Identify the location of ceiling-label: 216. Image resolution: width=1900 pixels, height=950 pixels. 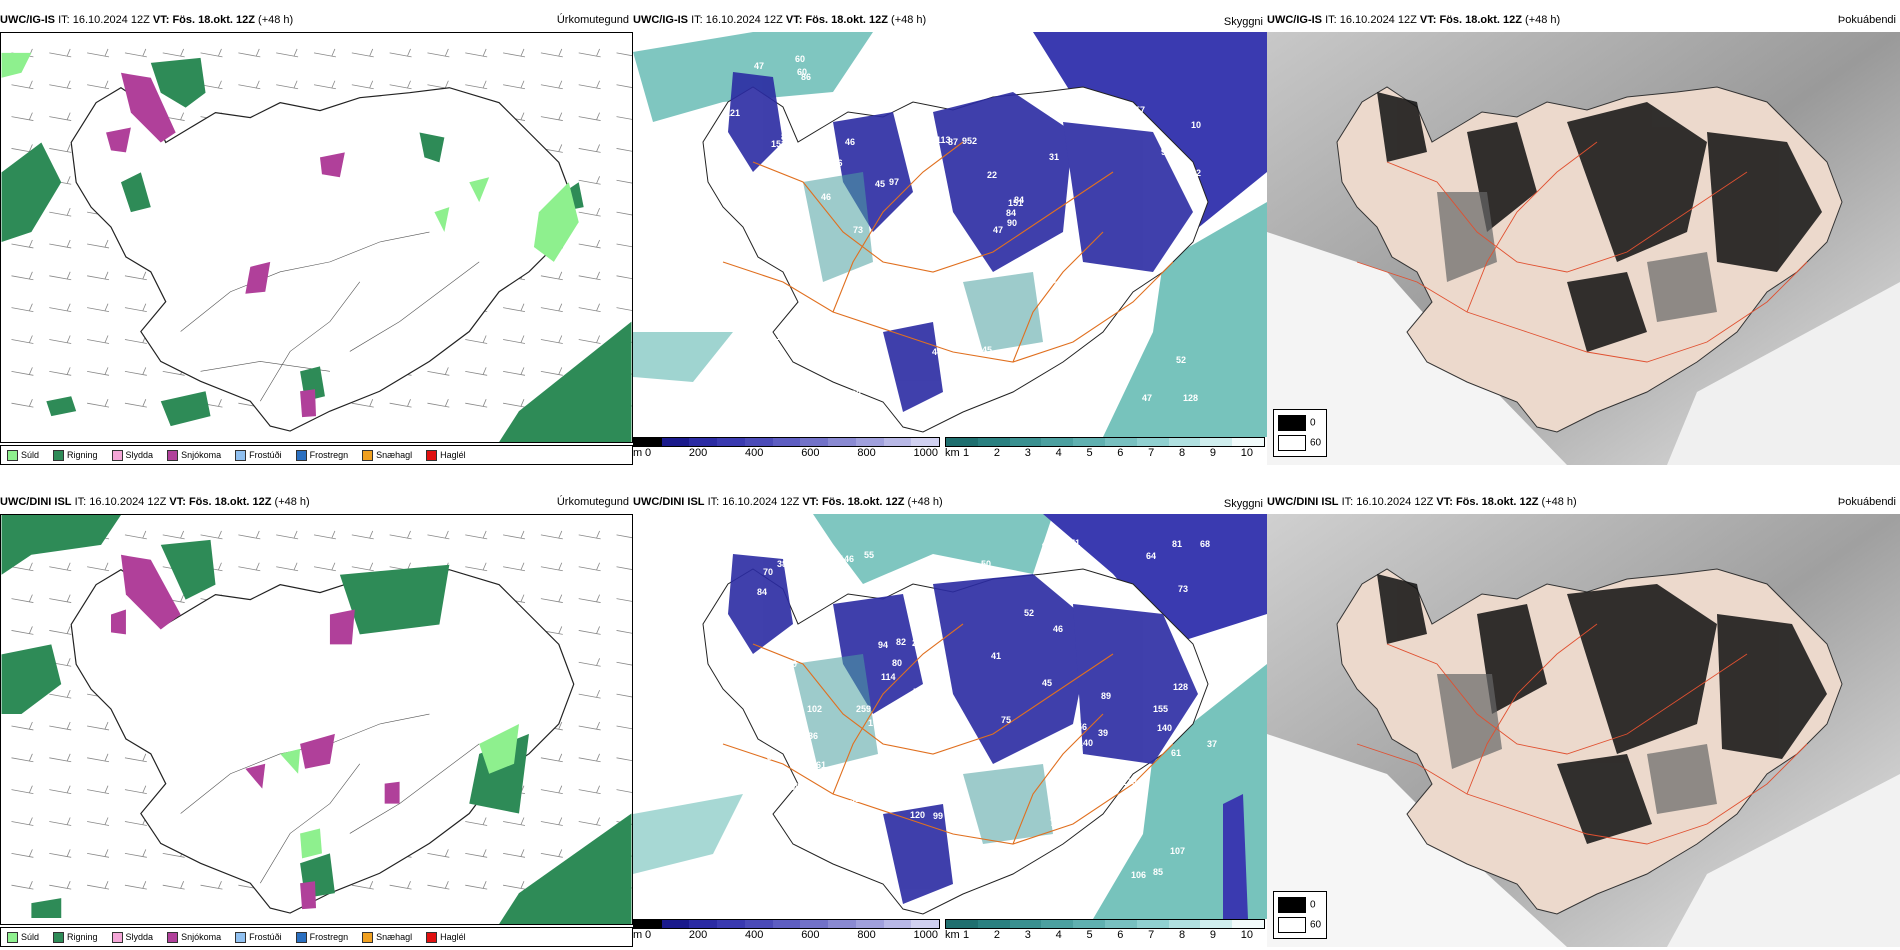
(993, 861).